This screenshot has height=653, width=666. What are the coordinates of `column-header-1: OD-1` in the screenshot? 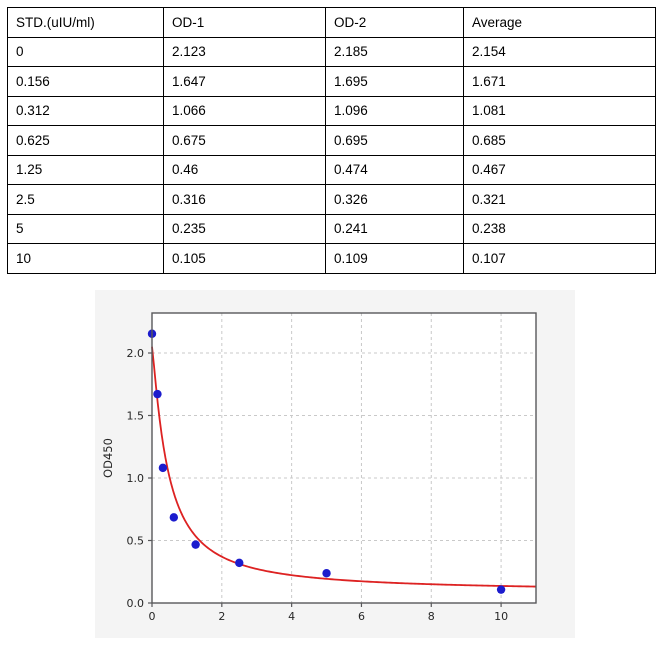 It's located at (244, 22).